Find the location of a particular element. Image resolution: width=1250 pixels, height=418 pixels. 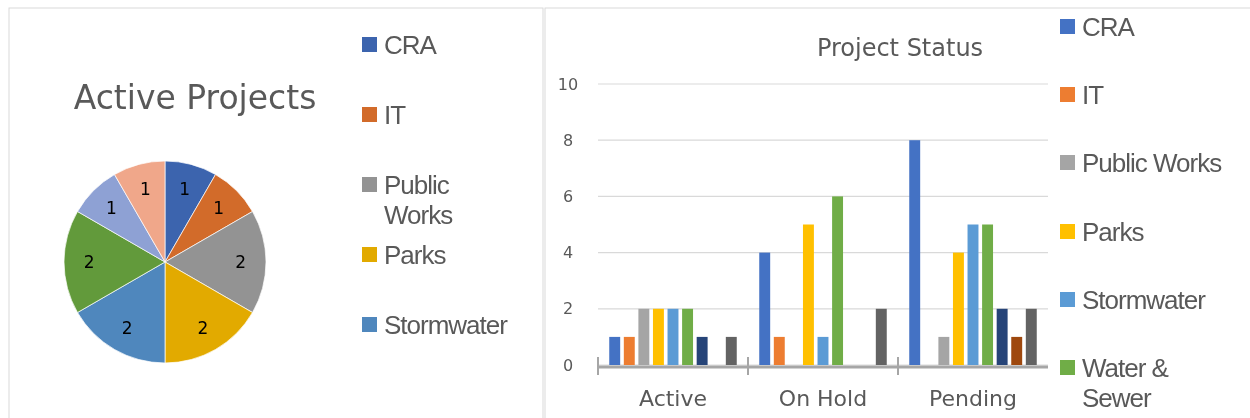

y-tick-label: 8 is located at coordinates (568, 140).